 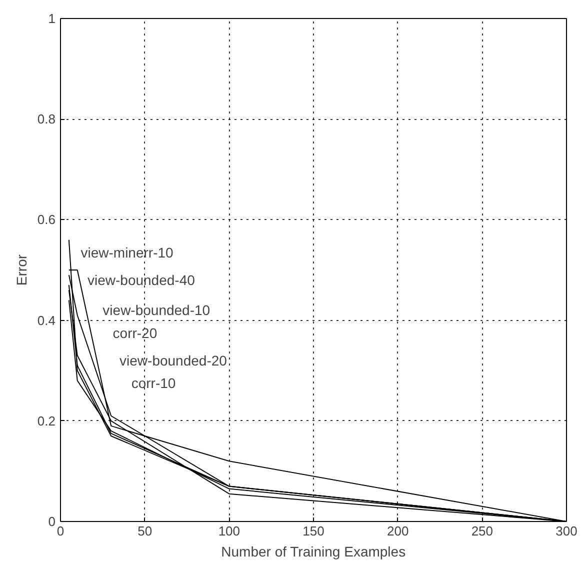 I want to click on x-tick-label: 200, so click(x=397, y=531).